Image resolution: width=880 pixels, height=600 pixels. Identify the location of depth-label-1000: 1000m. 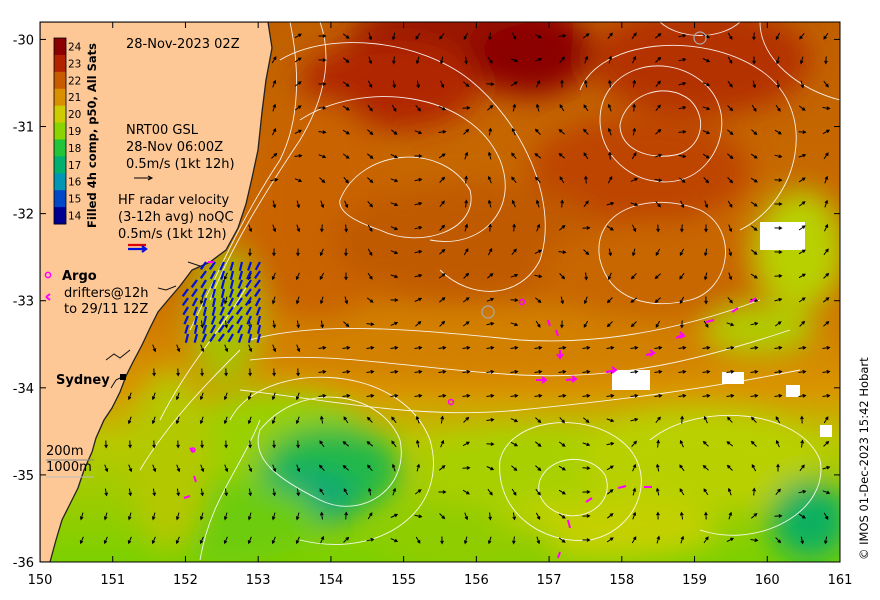
(69, 467).